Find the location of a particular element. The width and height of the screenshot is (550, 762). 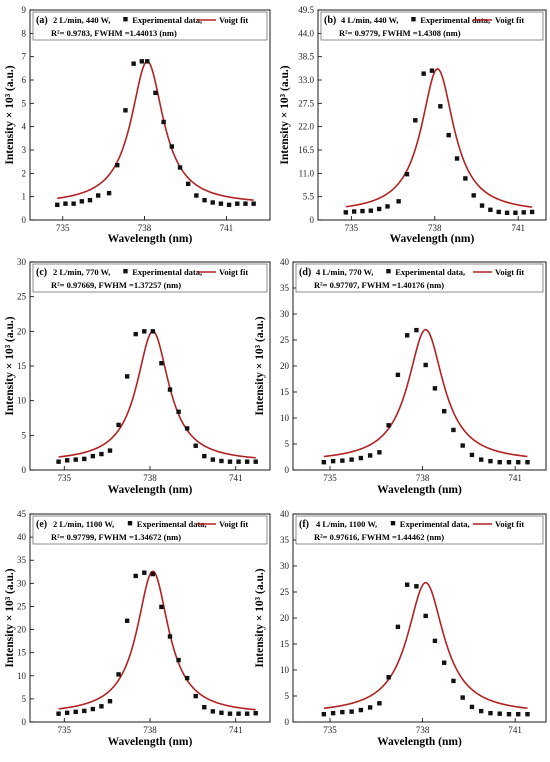

y-tick-label: 15 is located at coordinates (22, 366).